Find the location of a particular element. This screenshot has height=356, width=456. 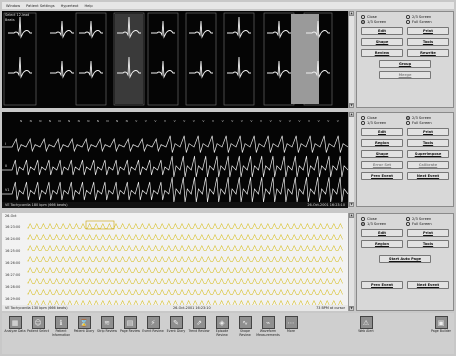

toolbar-button-shape: ∿ Shape Review is located at coordinates (245, 333).